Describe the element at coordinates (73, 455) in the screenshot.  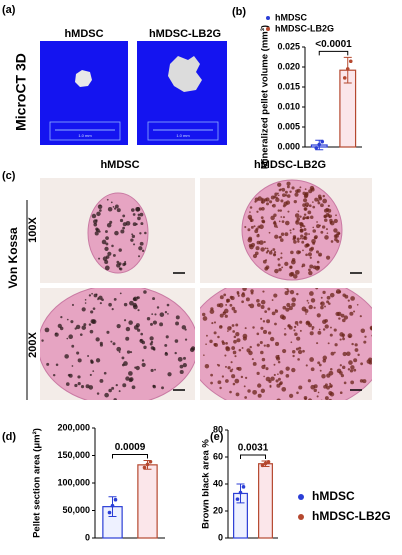
I see `y-tick-label: 150,000` at that location.